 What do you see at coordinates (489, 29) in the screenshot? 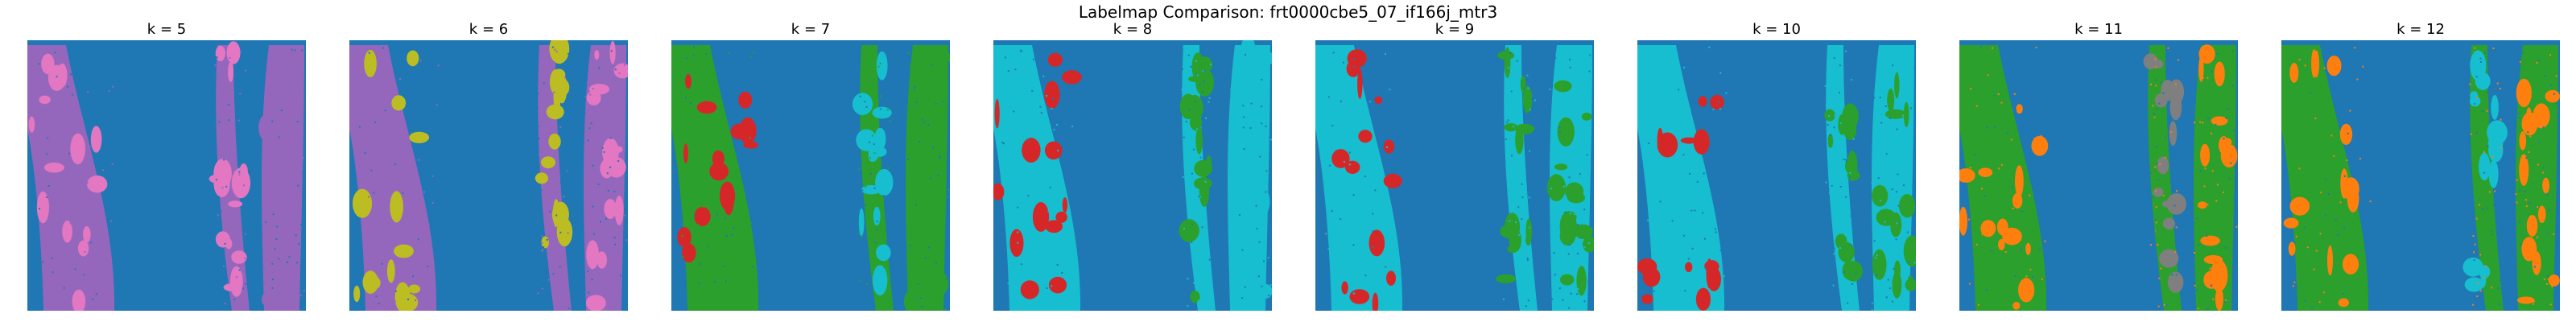
I see `panel-title: k = 6` at bounding box center [489, 29].